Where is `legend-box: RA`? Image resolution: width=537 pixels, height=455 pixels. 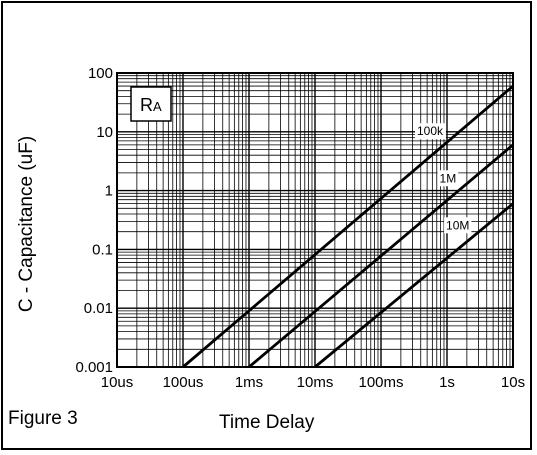
legend-box: RA is located at coordinates (151, 104).